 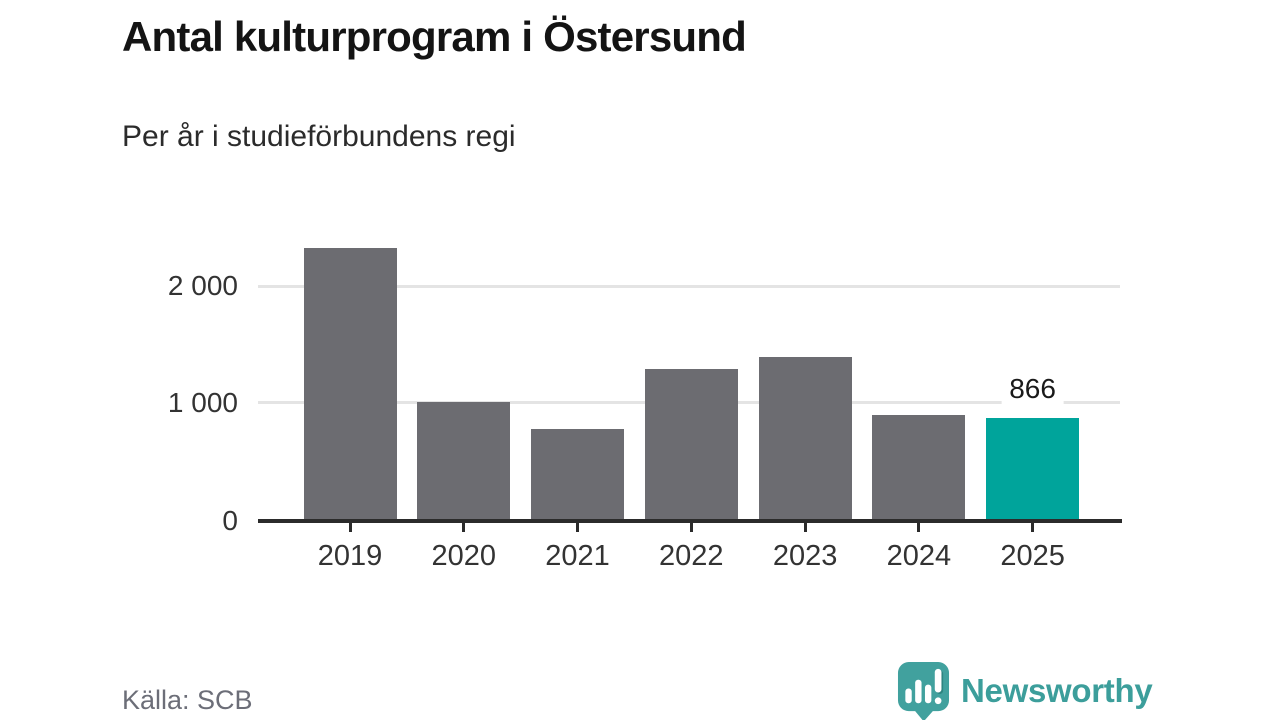 I want to click on bar-value-label: 866, so click(x=1032, y=389).